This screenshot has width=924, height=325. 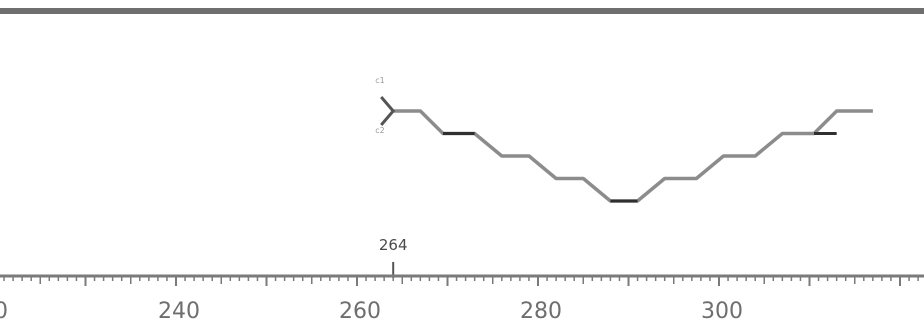 I want to click on trace-start-cap-icon: c1 c2, so click(x=385, y=105).